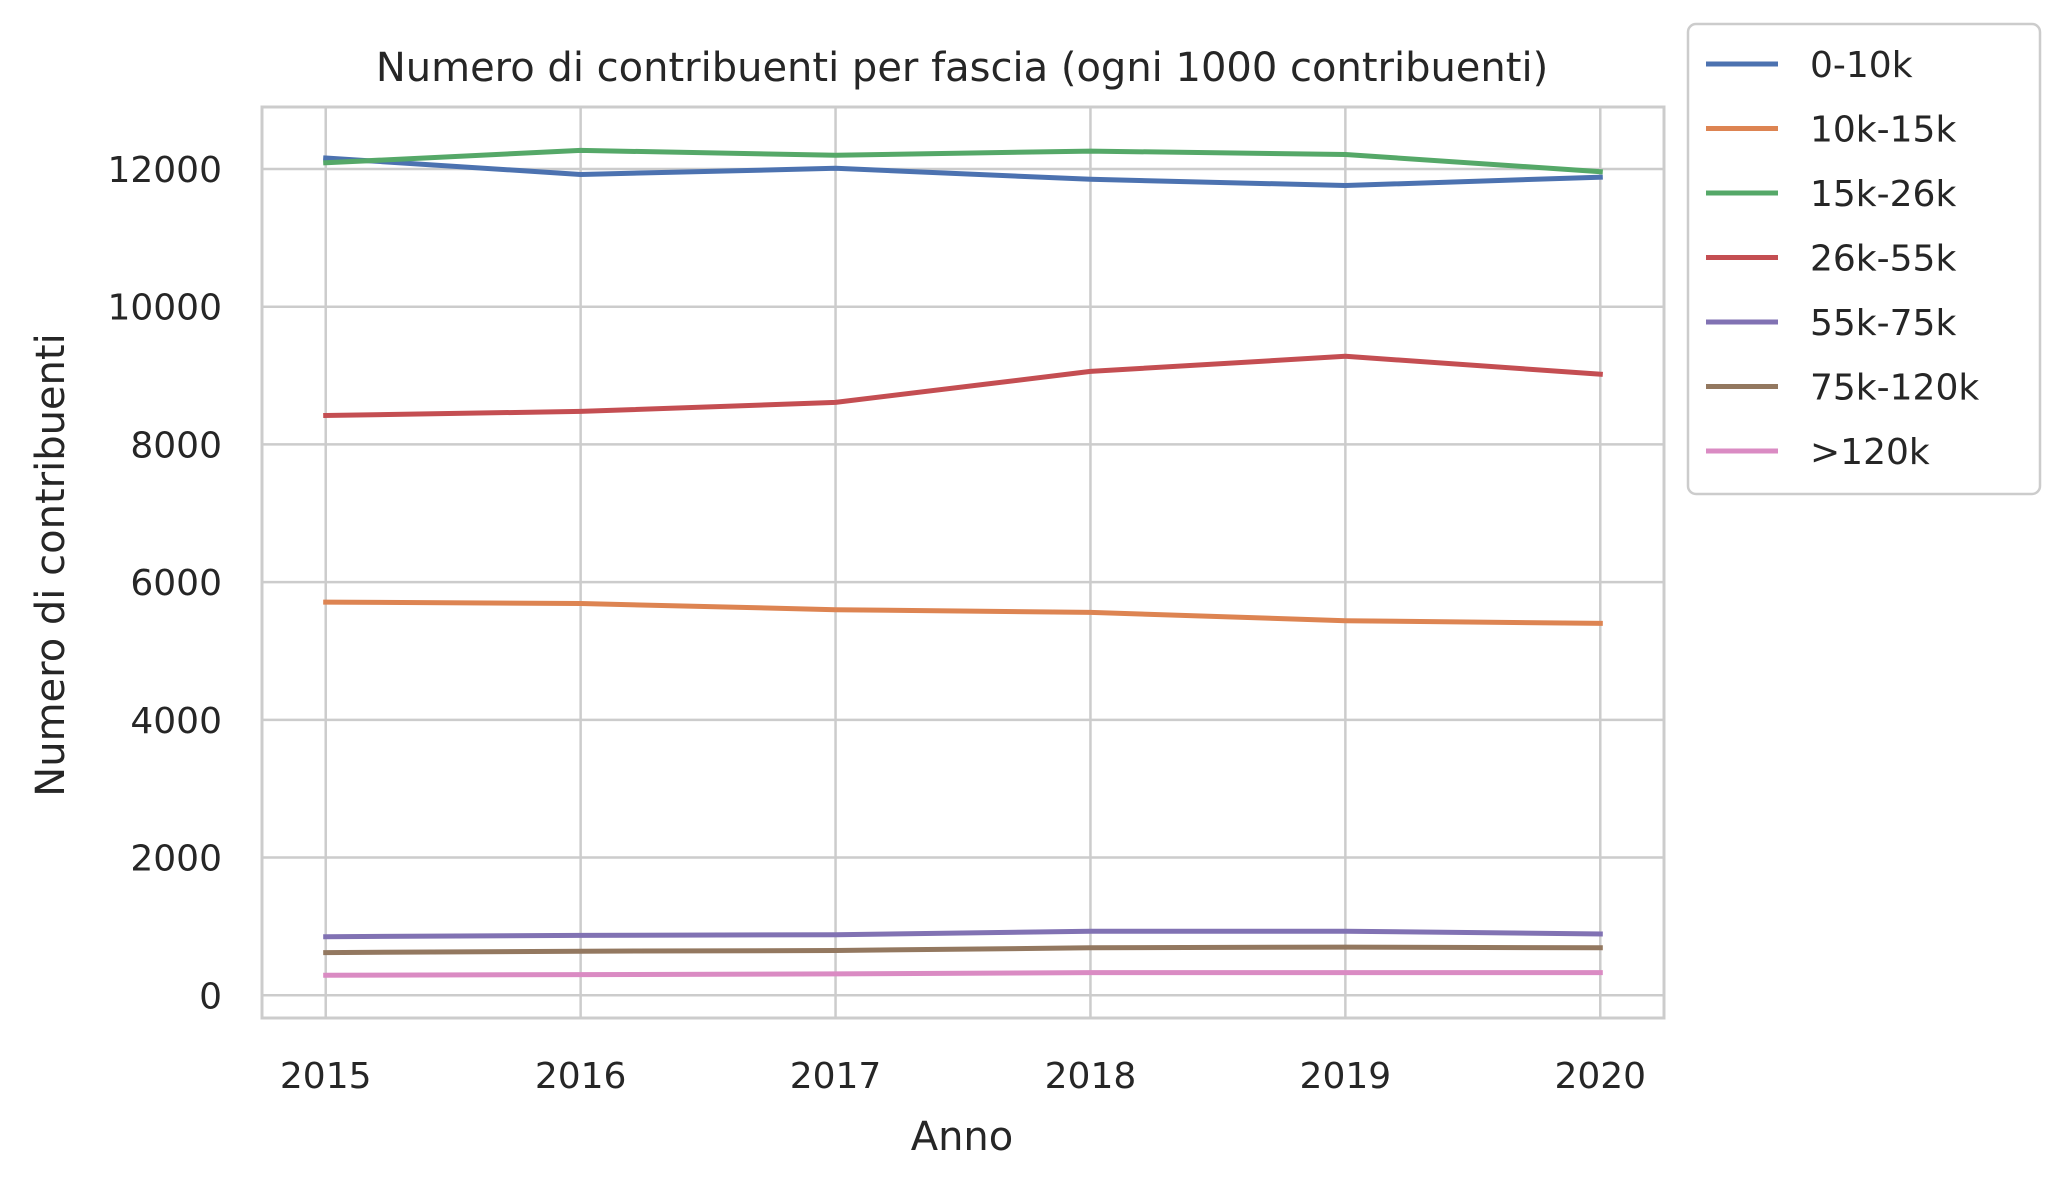 Image resolution: width=2061 pixels, height=1191 pixels. Describe the element at coordinates (836, 1076) in the screenshot. I see `x-tick-label: 2017` at that location.